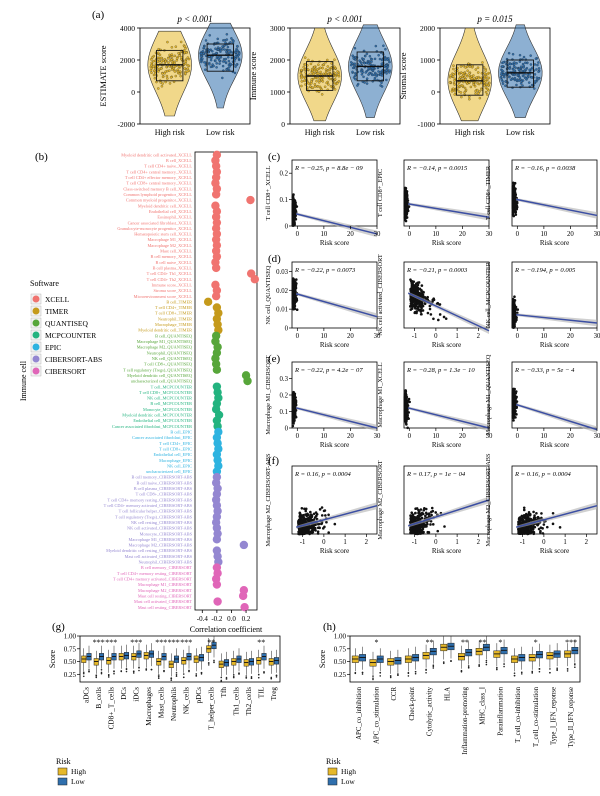 This screenshot has width=600, height=796. What do you see at coordinates (488, 394) in the screenshot?
I see `y-axis-label: Macrophage M1_QUANTISEQ` at bounding box center [488, 394].